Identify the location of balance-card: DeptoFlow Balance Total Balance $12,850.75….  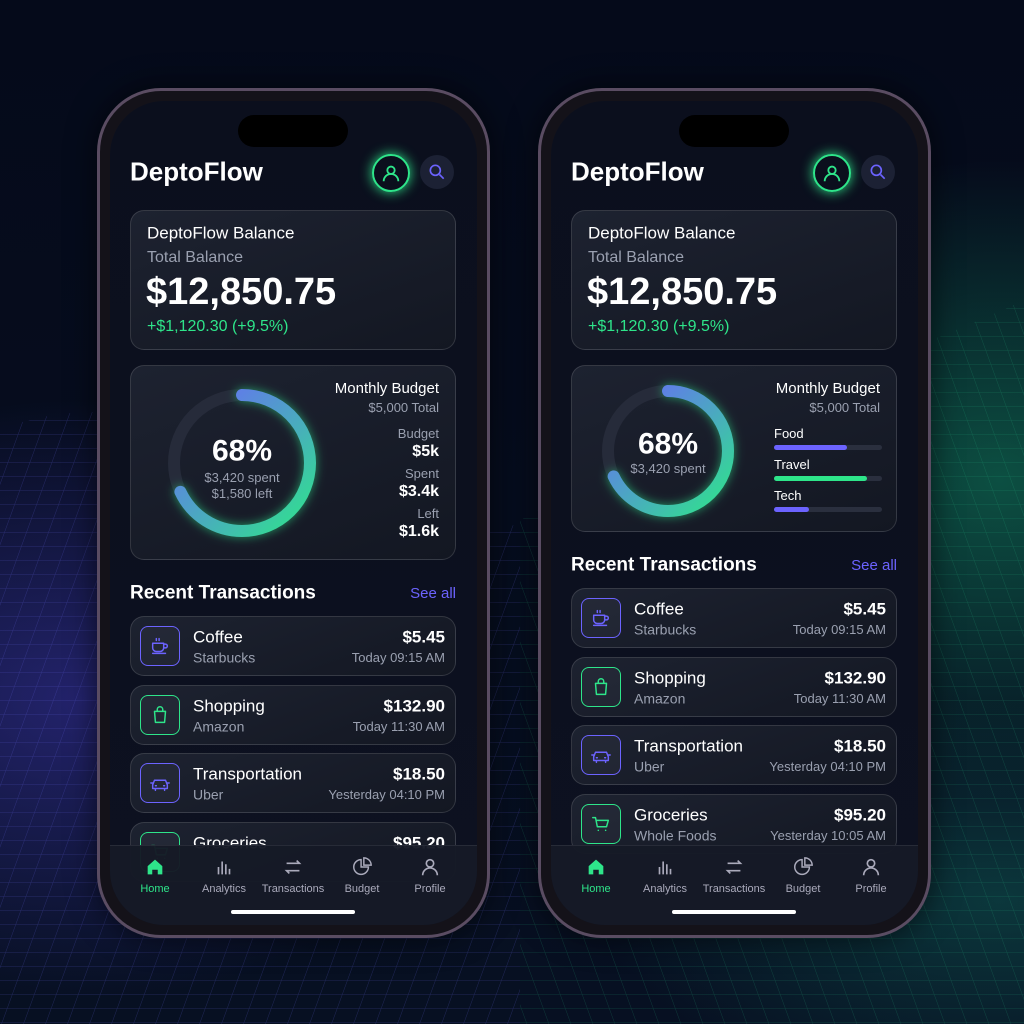
(734, 280).